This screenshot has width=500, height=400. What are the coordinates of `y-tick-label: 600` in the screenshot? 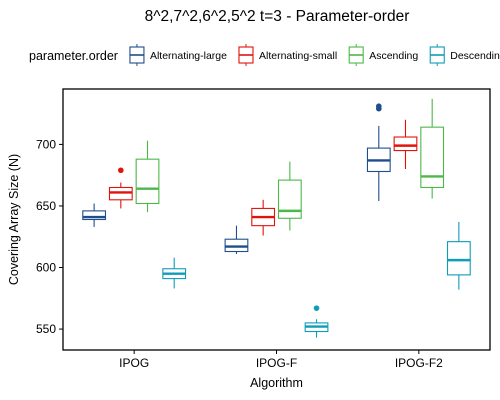 It's located at (46, 268).